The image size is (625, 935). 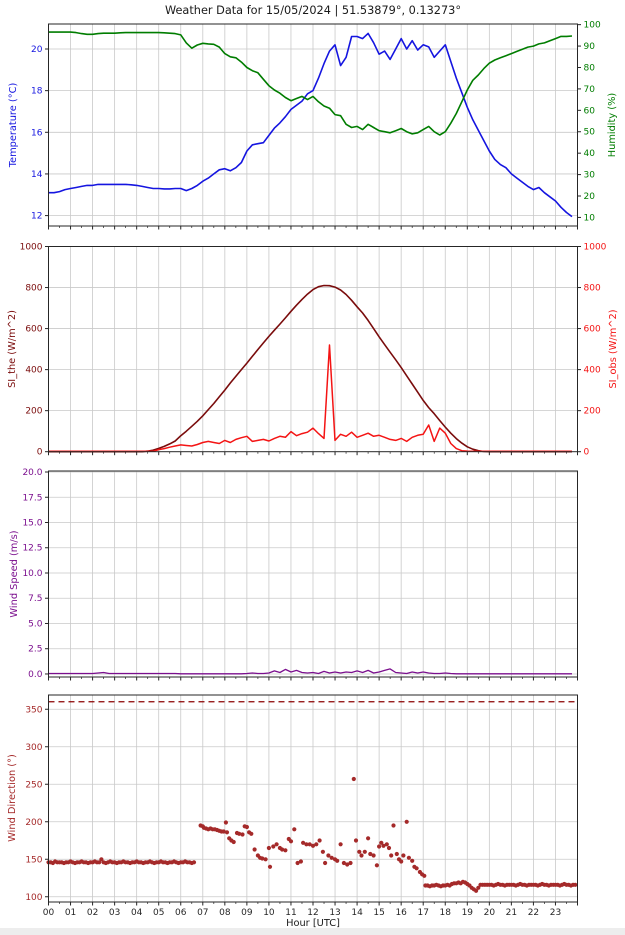 What do you see at coordinates (612, 125) in the screenshot?
I see `humidity-axis-label: Humidity (%)` at bounding box center [612, 125].